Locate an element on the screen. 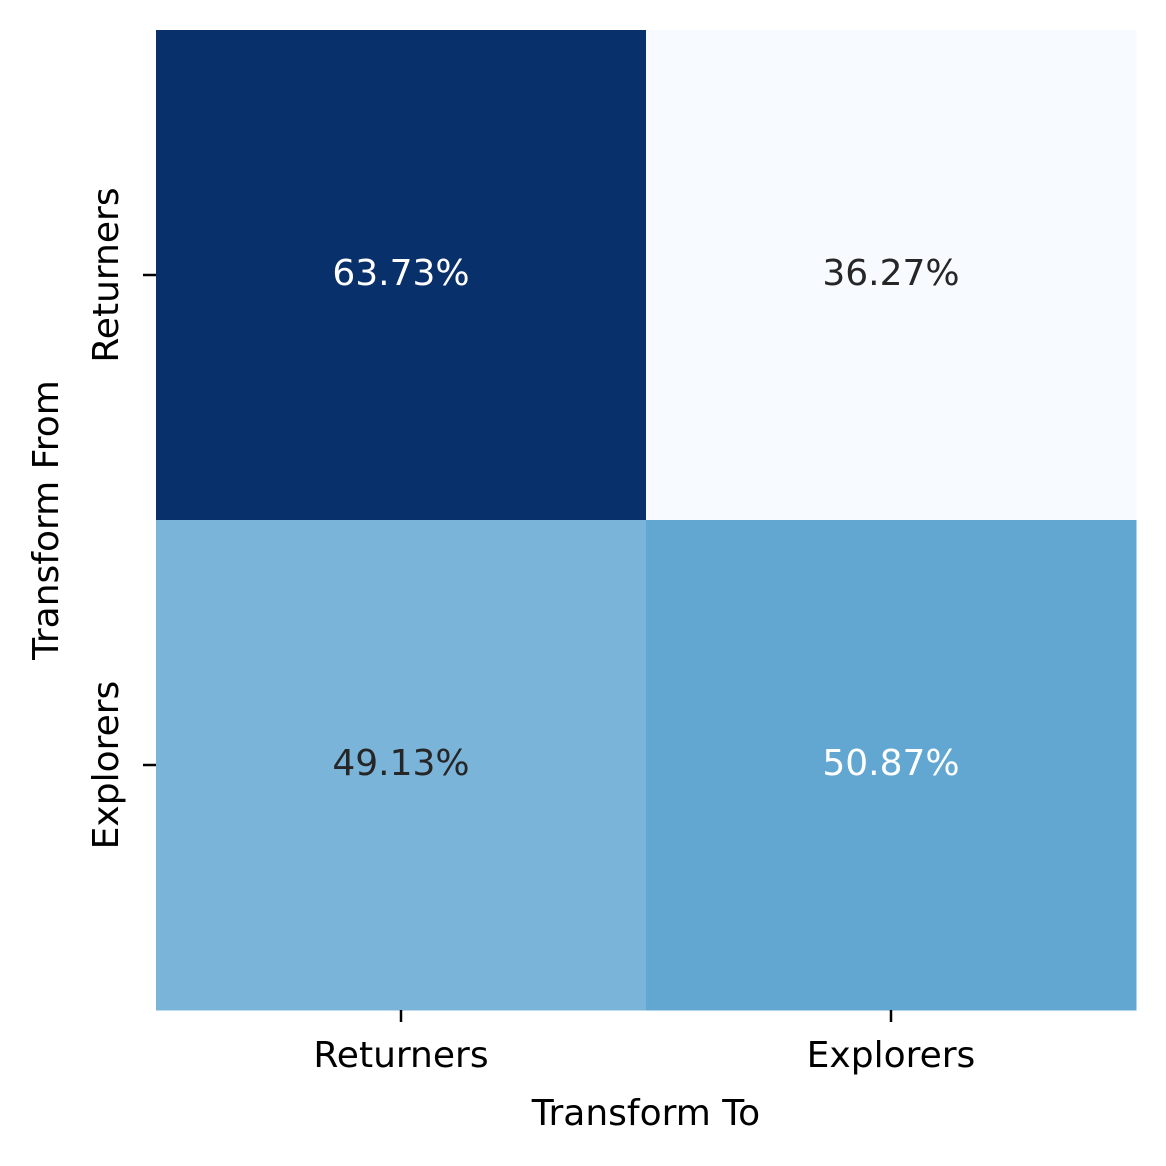 Image resolution: width=1166 pixels, height=1166 pixels. x-tick-label: Returners is located at coordinates (400, 1055).